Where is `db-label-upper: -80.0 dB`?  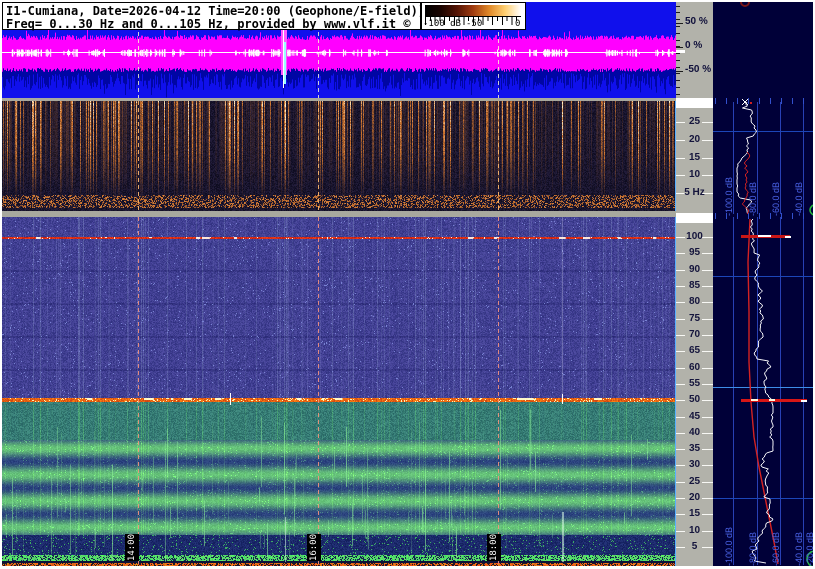 db-label-upper: -80.0 dB is located at coordinates (753, 198).